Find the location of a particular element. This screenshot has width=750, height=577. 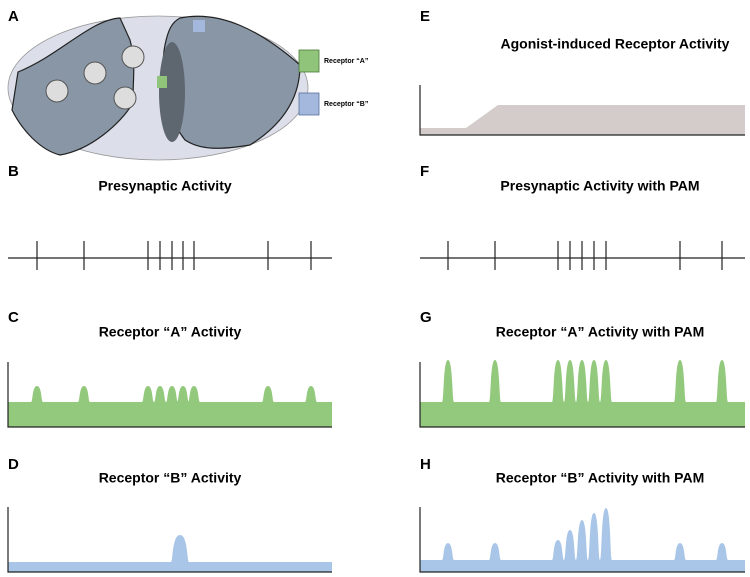

panel-letter: A is located at coordinates (13, 16).